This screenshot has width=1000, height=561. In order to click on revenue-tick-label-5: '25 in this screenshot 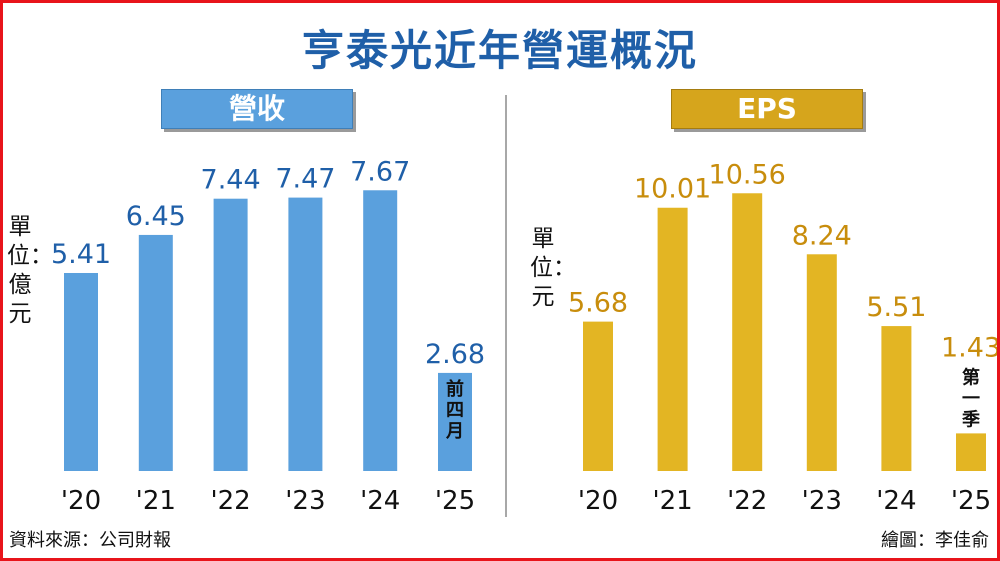, I will do `click(455, 501)`.